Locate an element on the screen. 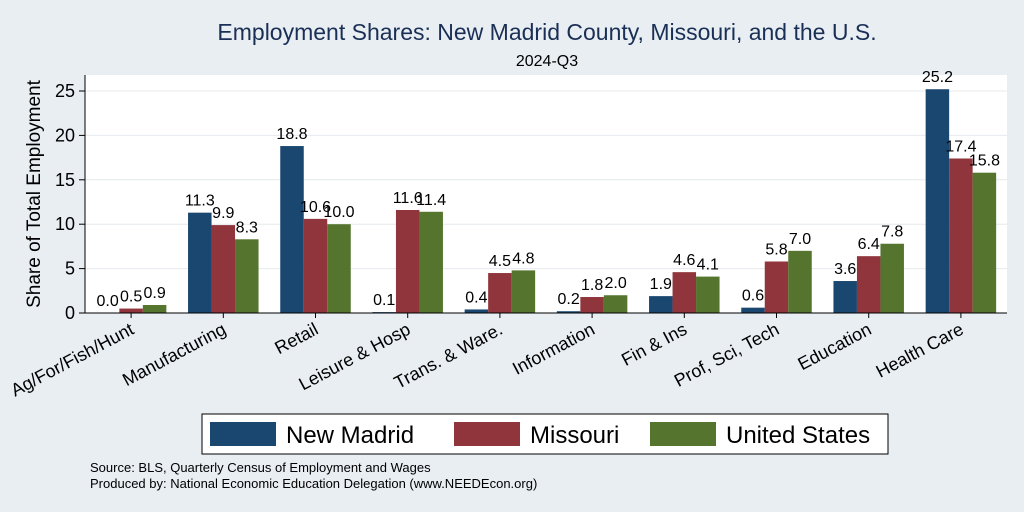  y-axis-label: Share of Total Employment is located at coordinates (34, 193).